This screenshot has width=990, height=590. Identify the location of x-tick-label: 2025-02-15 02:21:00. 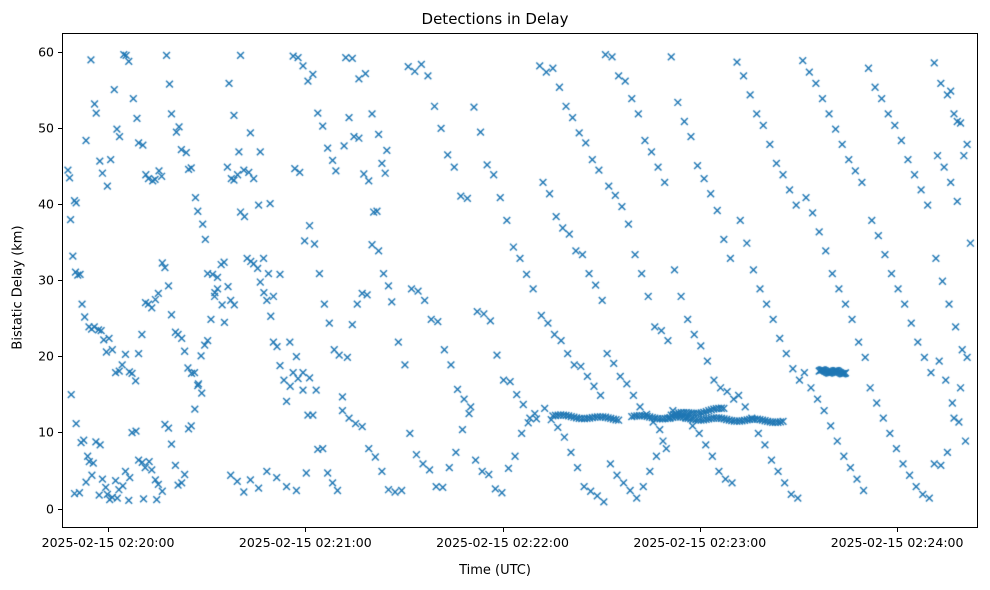
(305, 542).